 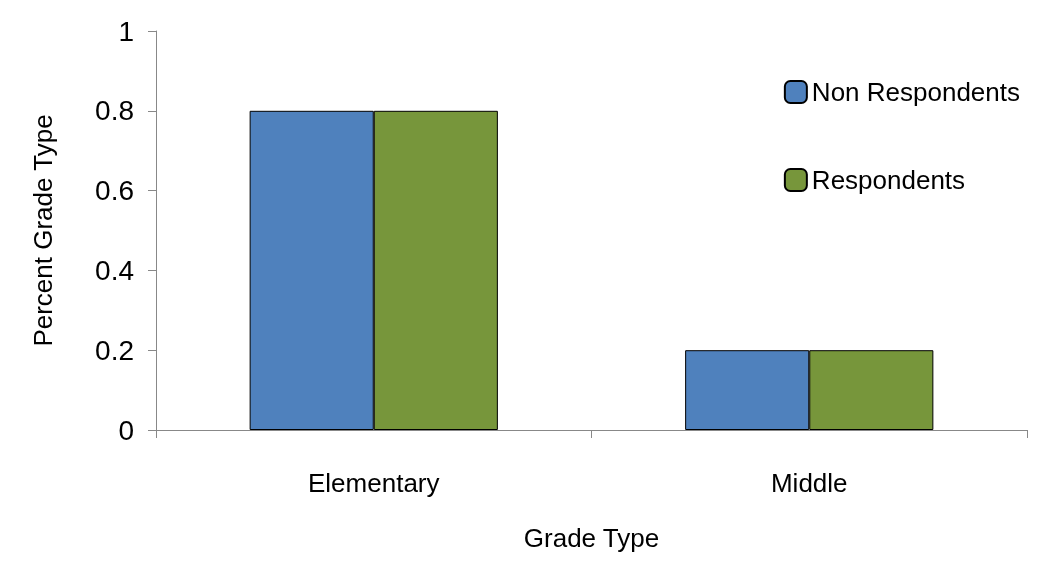 I want to click on legend-label: Non Respondents, so click(x=915, y=92).